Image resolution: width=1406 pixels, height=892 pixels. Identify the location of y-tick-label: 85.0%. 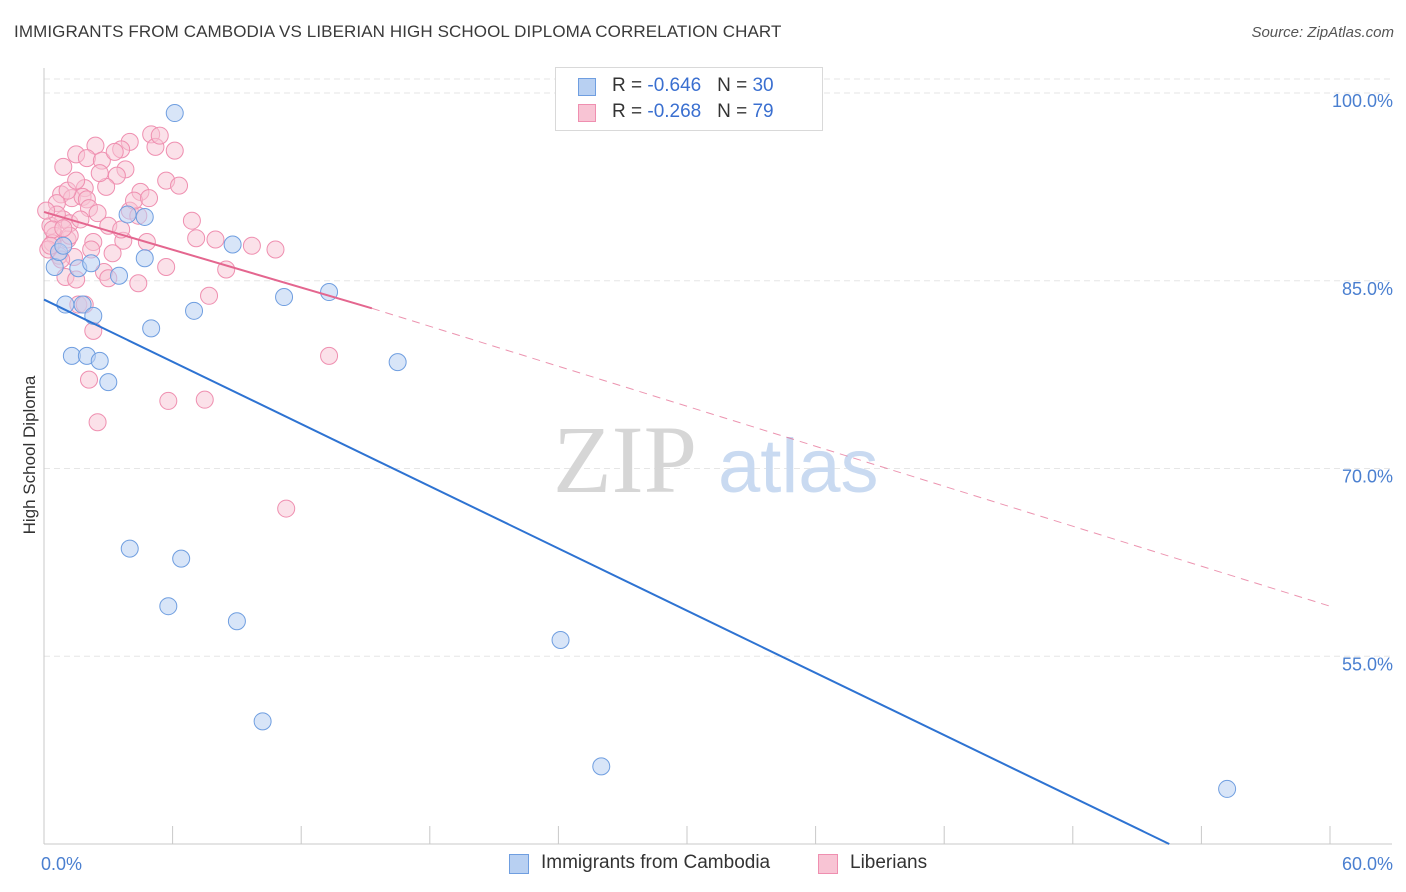
(1367, 289).